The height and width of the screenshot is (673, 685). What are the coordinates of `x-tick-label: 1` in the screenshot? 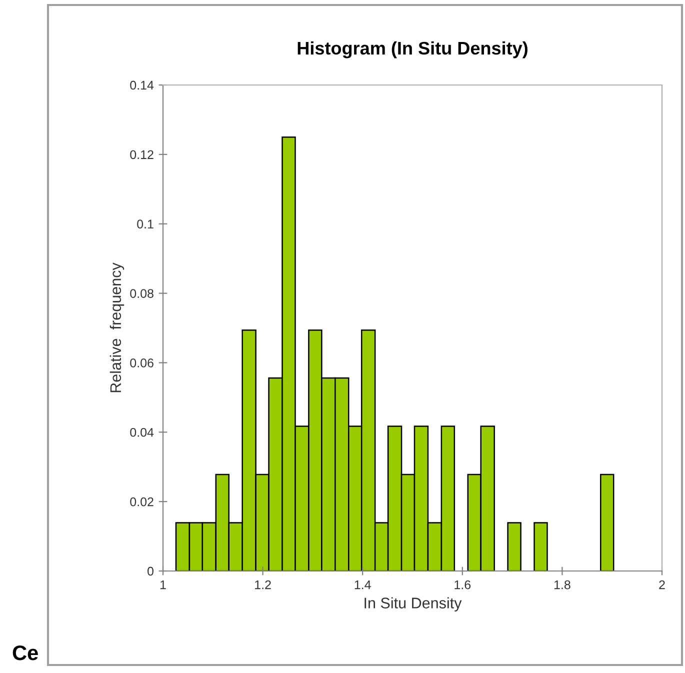 It's located at (163, 585).